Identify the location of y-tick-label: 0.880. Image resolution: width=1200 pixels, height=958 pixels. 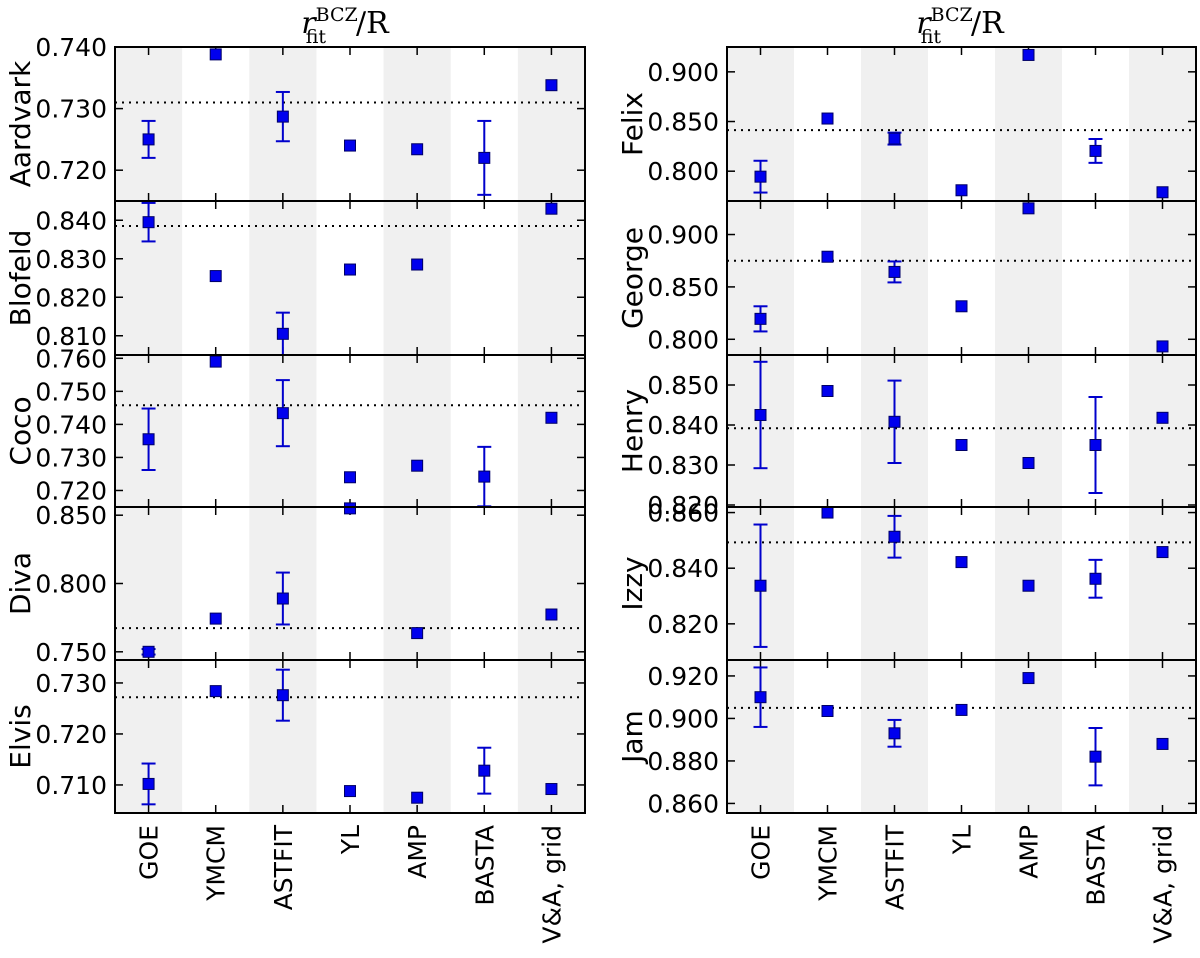
(683, 761).